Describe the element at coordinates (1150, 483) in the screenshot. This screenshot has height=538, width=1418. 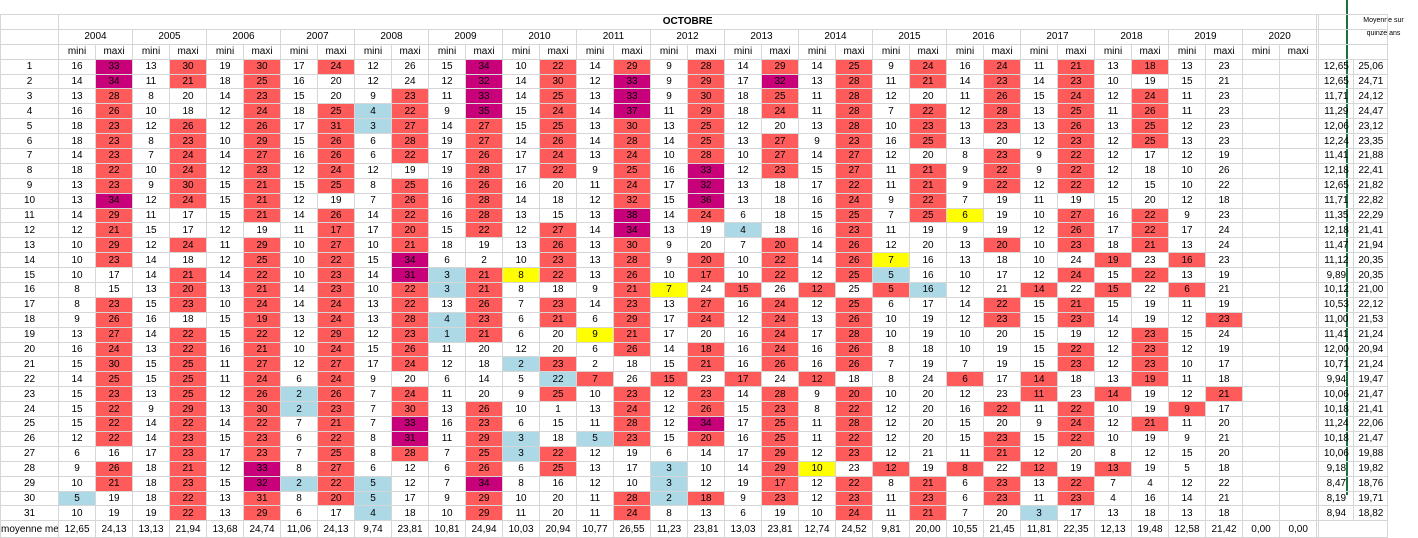
I see `maxi-cell: 4` at that location.